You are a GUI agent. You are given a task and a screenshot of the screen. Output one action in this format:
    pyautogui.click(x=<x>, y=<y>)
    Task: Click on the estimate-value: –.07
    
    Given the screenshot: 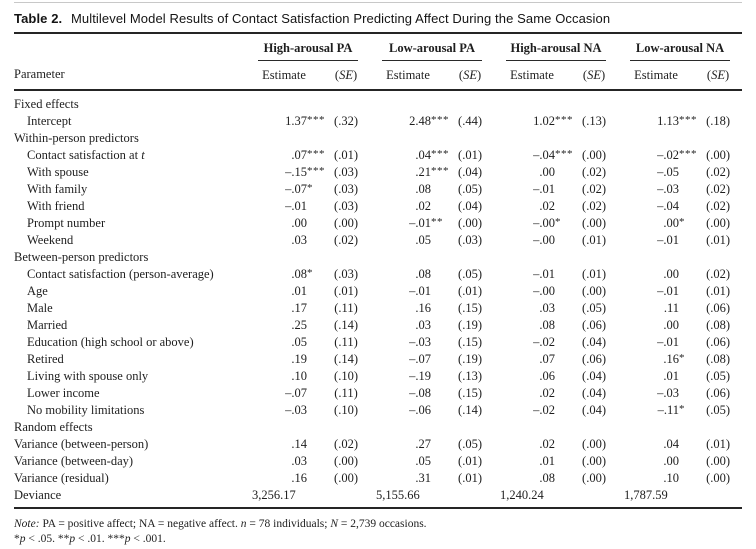 What is the action you would take?
    pyautogui.click(x=420, y=359)
    